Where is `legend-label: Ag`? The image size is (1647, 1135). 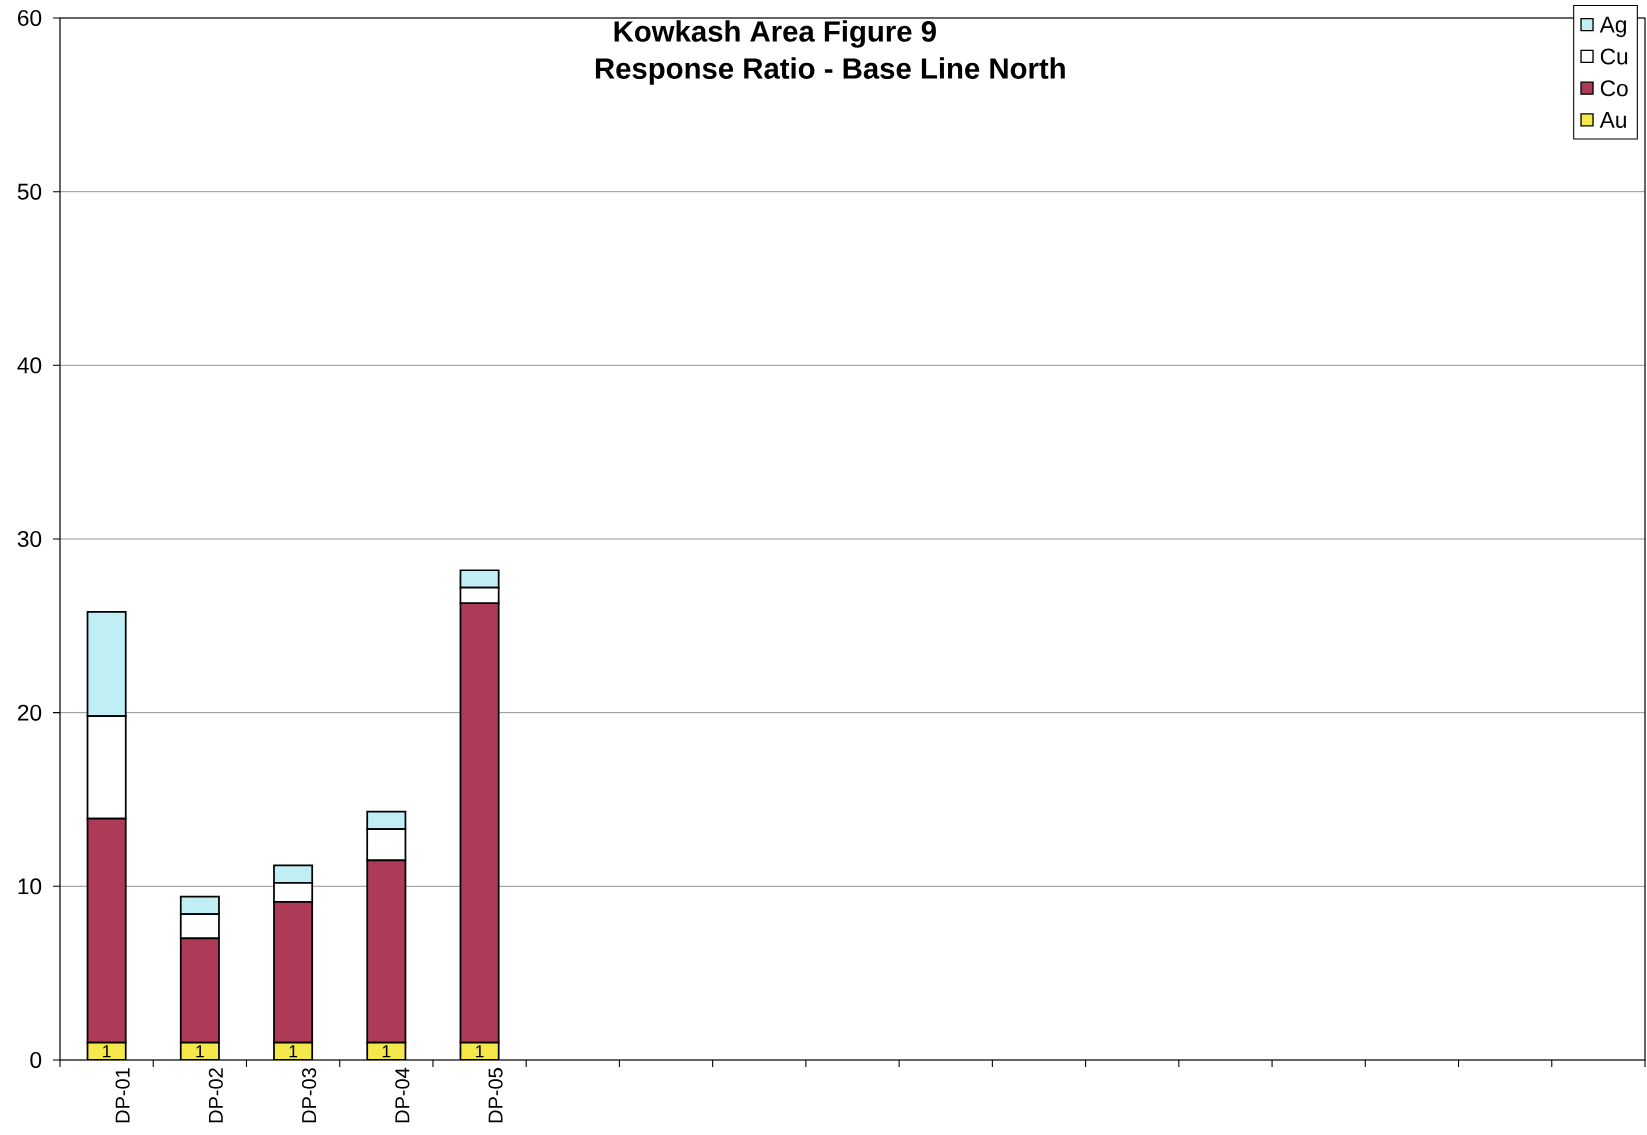
legend-label: Ag is located at coordinates (1612, 27).